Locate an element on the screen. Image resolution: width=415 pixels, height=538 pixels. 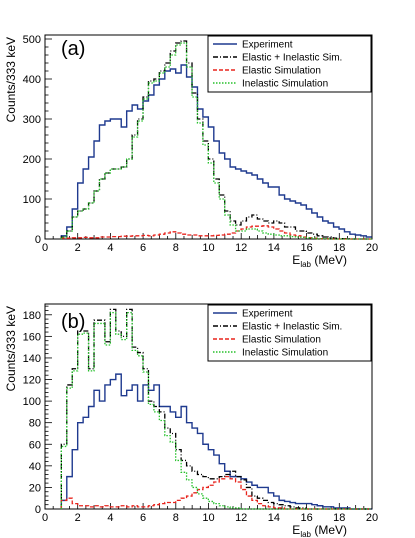
y-tick-label: 80 is located at coordinates (35, 424).